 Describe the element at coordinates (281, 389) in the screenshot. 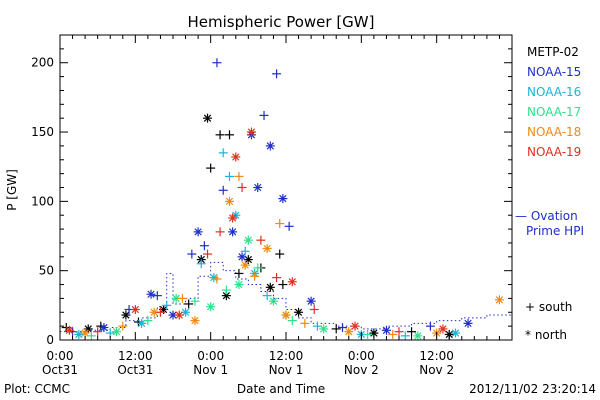

I see `x-axis-label: Date and Time` at that location.